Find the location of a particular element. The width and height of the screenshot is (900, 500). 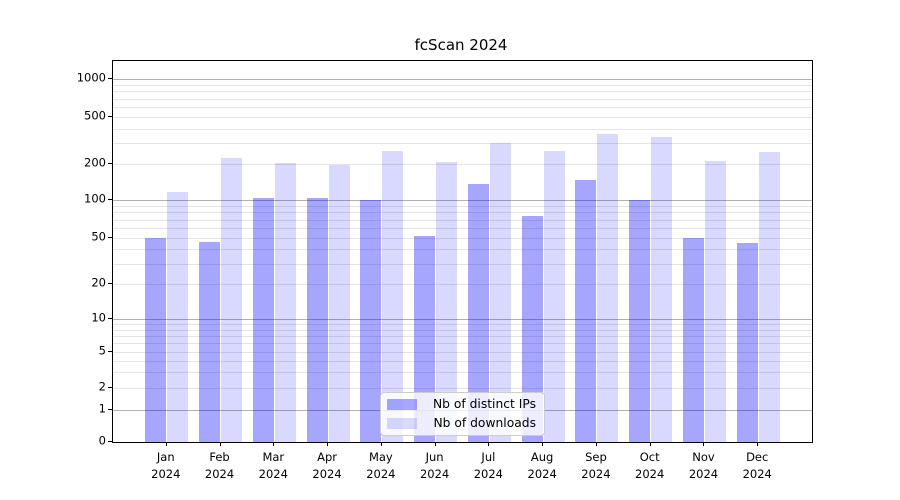

x-tick-label: Mar 2024 is located at coordinates (273, 465).